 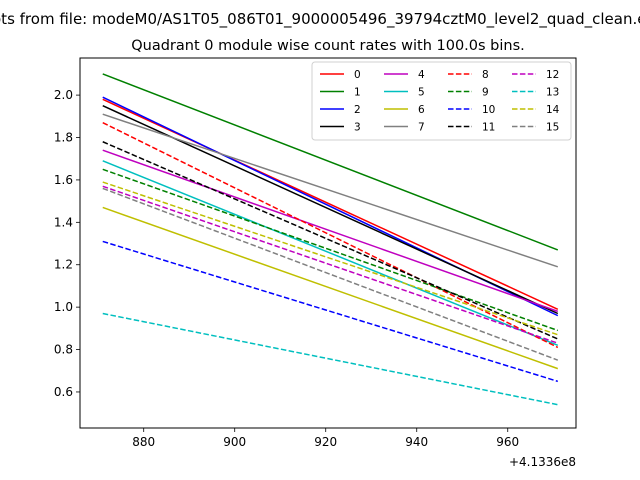 What do you see at coordinates (234, 442) in the screenshot?
I see `x-tick-label: 900` at bounding box center [234, 442].